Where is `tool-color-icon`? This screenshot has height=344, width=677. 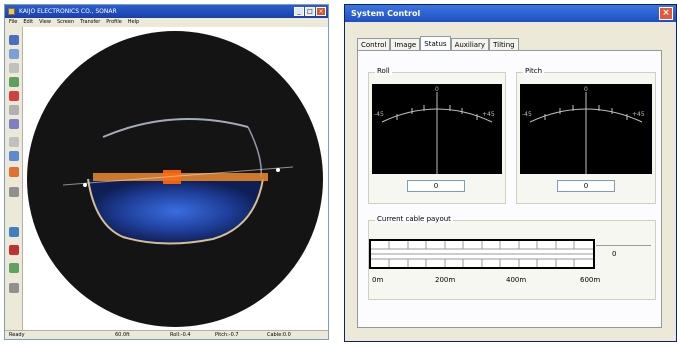
tool-color-icon is located at coordinates (14, 82).